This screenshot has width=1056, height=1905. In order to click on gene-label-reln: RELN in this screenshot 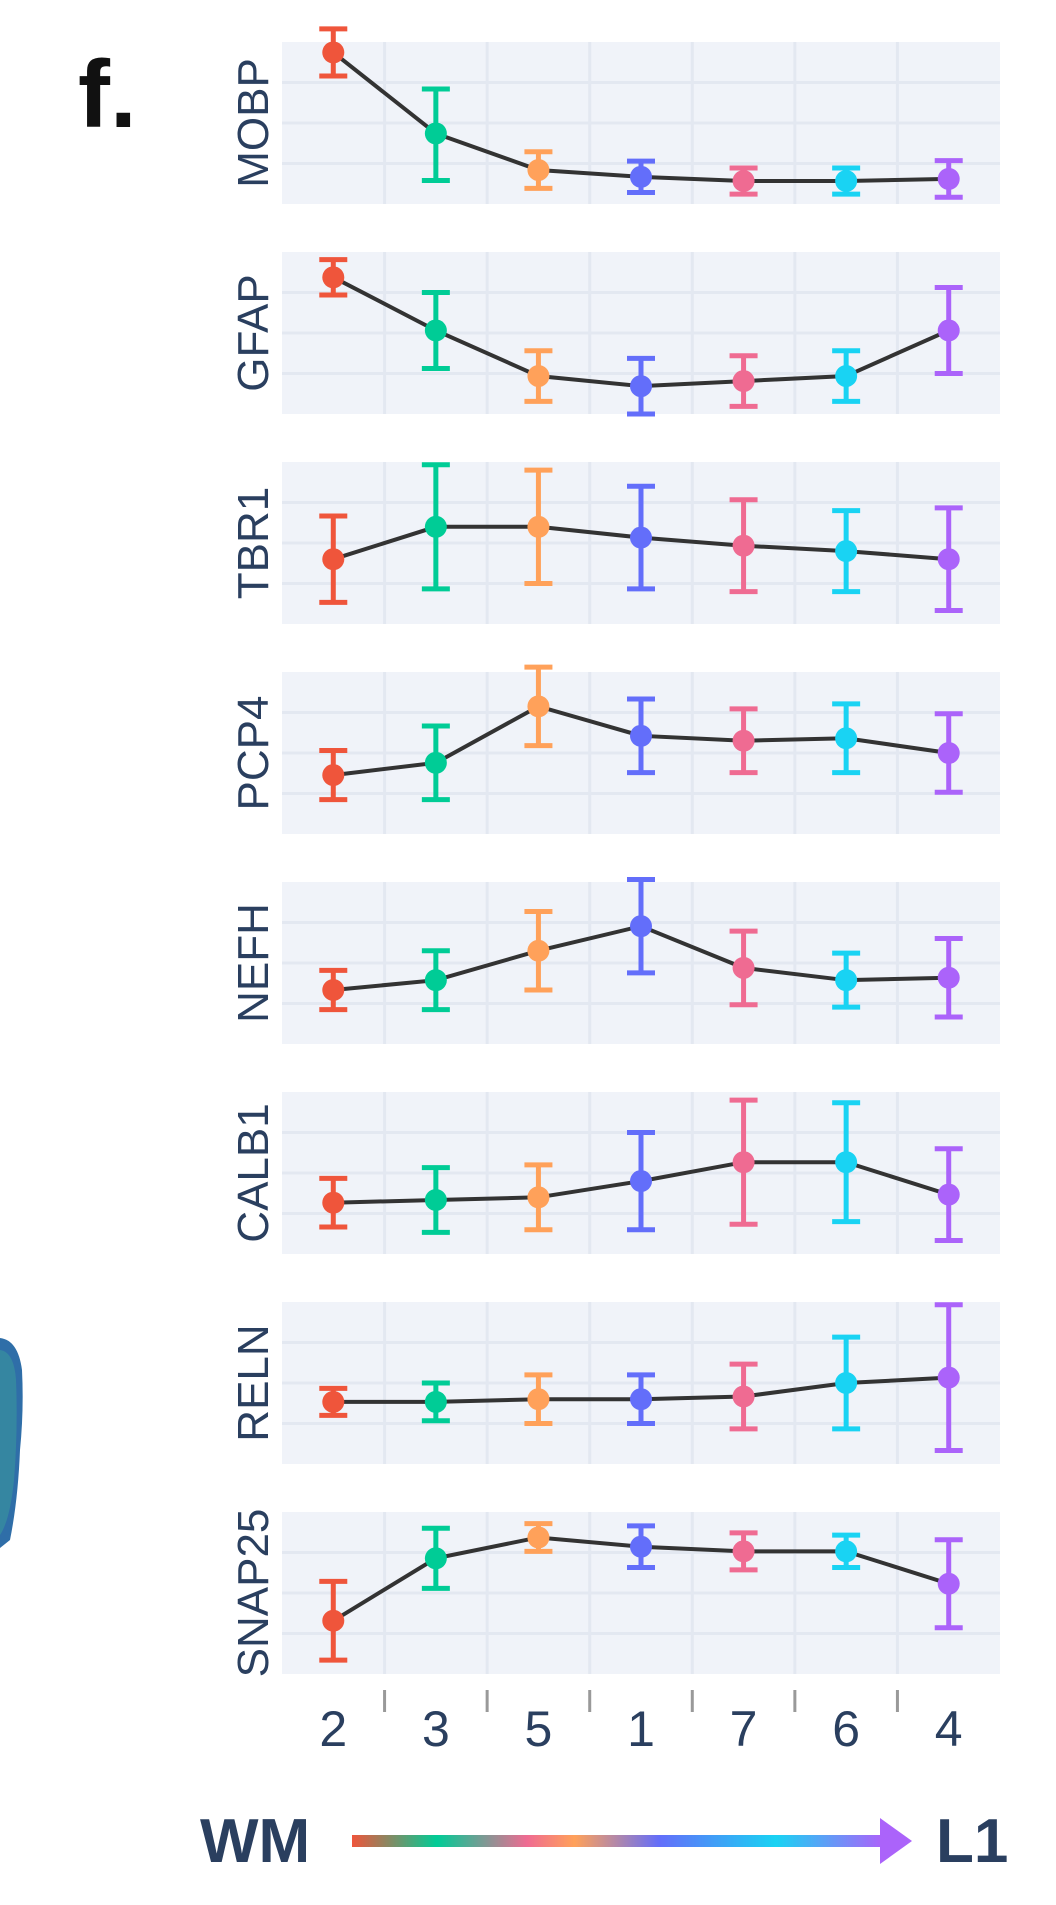, I will do `click(253, 1382)`.